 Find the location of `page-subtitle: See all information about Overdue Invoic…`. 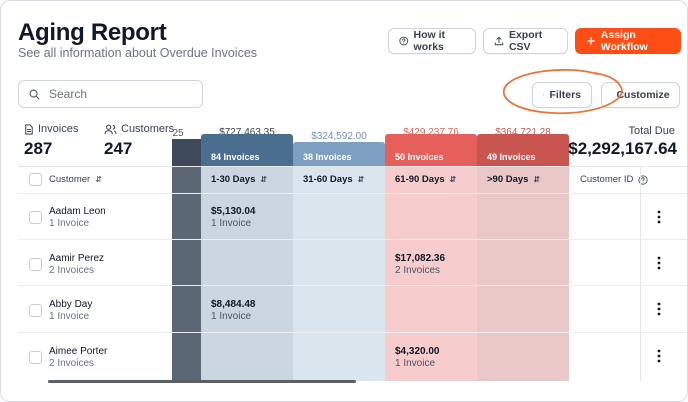

page-subtitle: See all information about Overdue Invoic… is located at coordinates (138, 53).